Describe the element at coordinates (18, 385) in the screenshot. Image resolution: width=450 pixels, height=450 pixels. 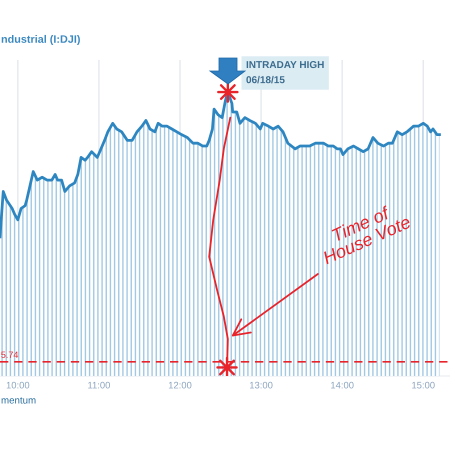
I see `x-tick-label: 10:00` at that location.